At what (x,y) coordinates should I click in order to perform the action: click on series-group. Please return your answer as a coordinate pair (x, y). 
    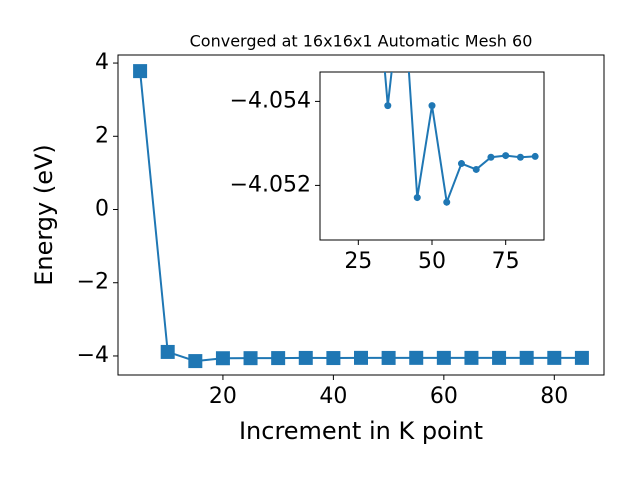
    Looking at the image, I should click on (461, 139).